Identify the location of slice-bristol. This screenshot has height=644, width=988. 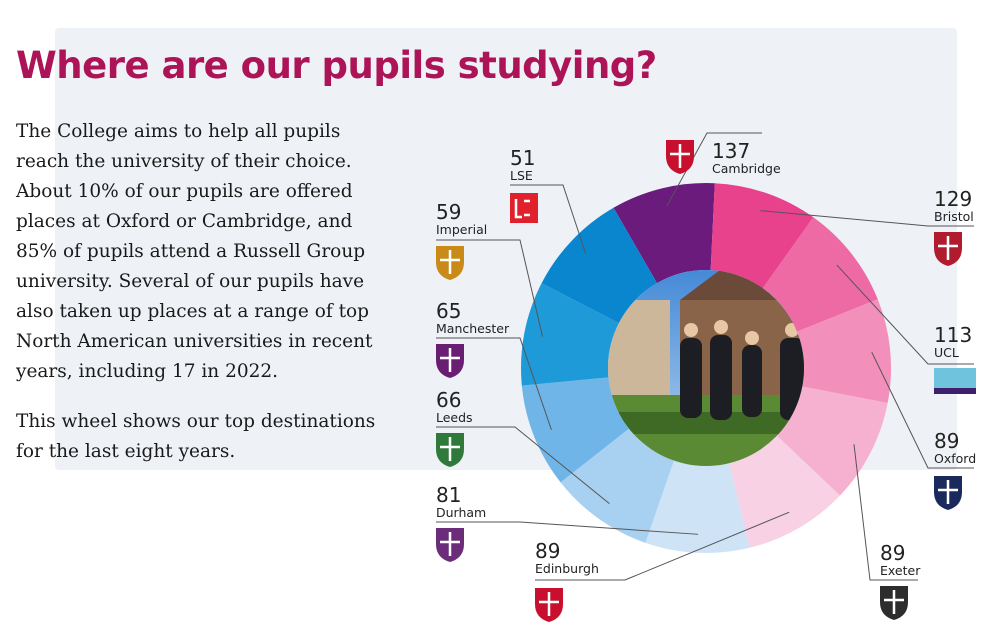
(762, 236).